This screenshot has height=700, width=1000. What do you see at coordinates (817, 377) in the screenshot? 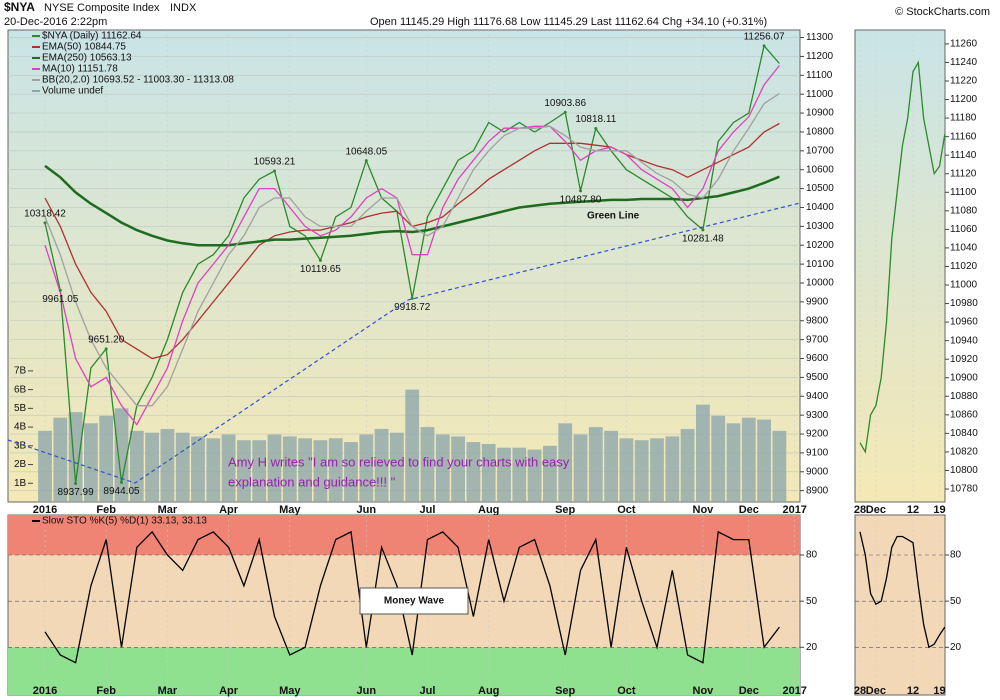
I see `y-tick-label: 9500` at bounding box center [817, 377].